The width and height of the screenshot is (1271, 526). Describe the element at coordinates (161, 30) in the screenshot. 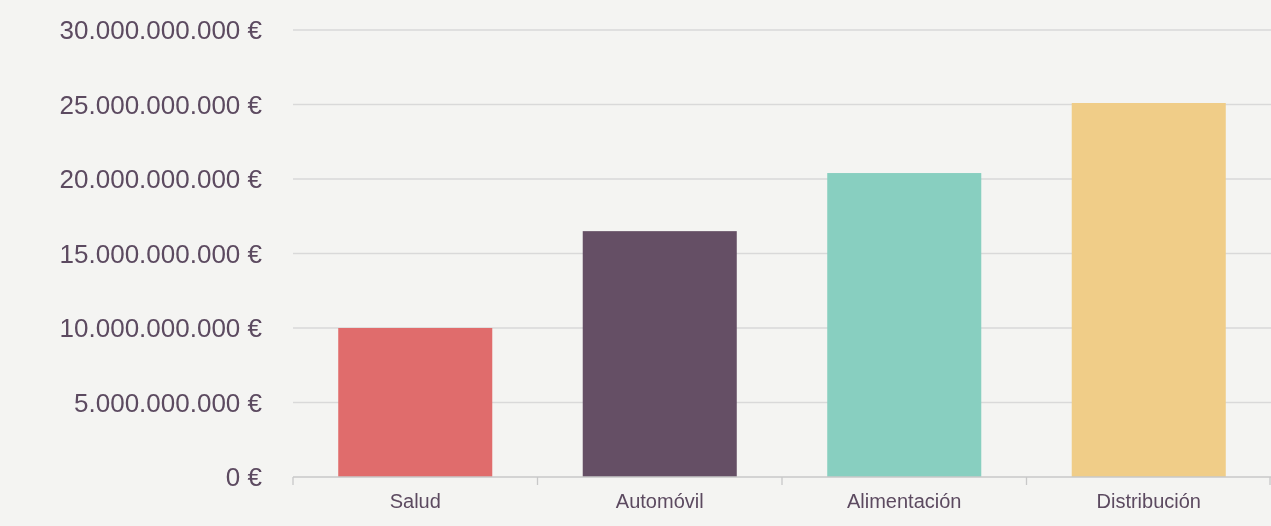

I see `y-tick-label: 30.000.000.000 €` at that location.